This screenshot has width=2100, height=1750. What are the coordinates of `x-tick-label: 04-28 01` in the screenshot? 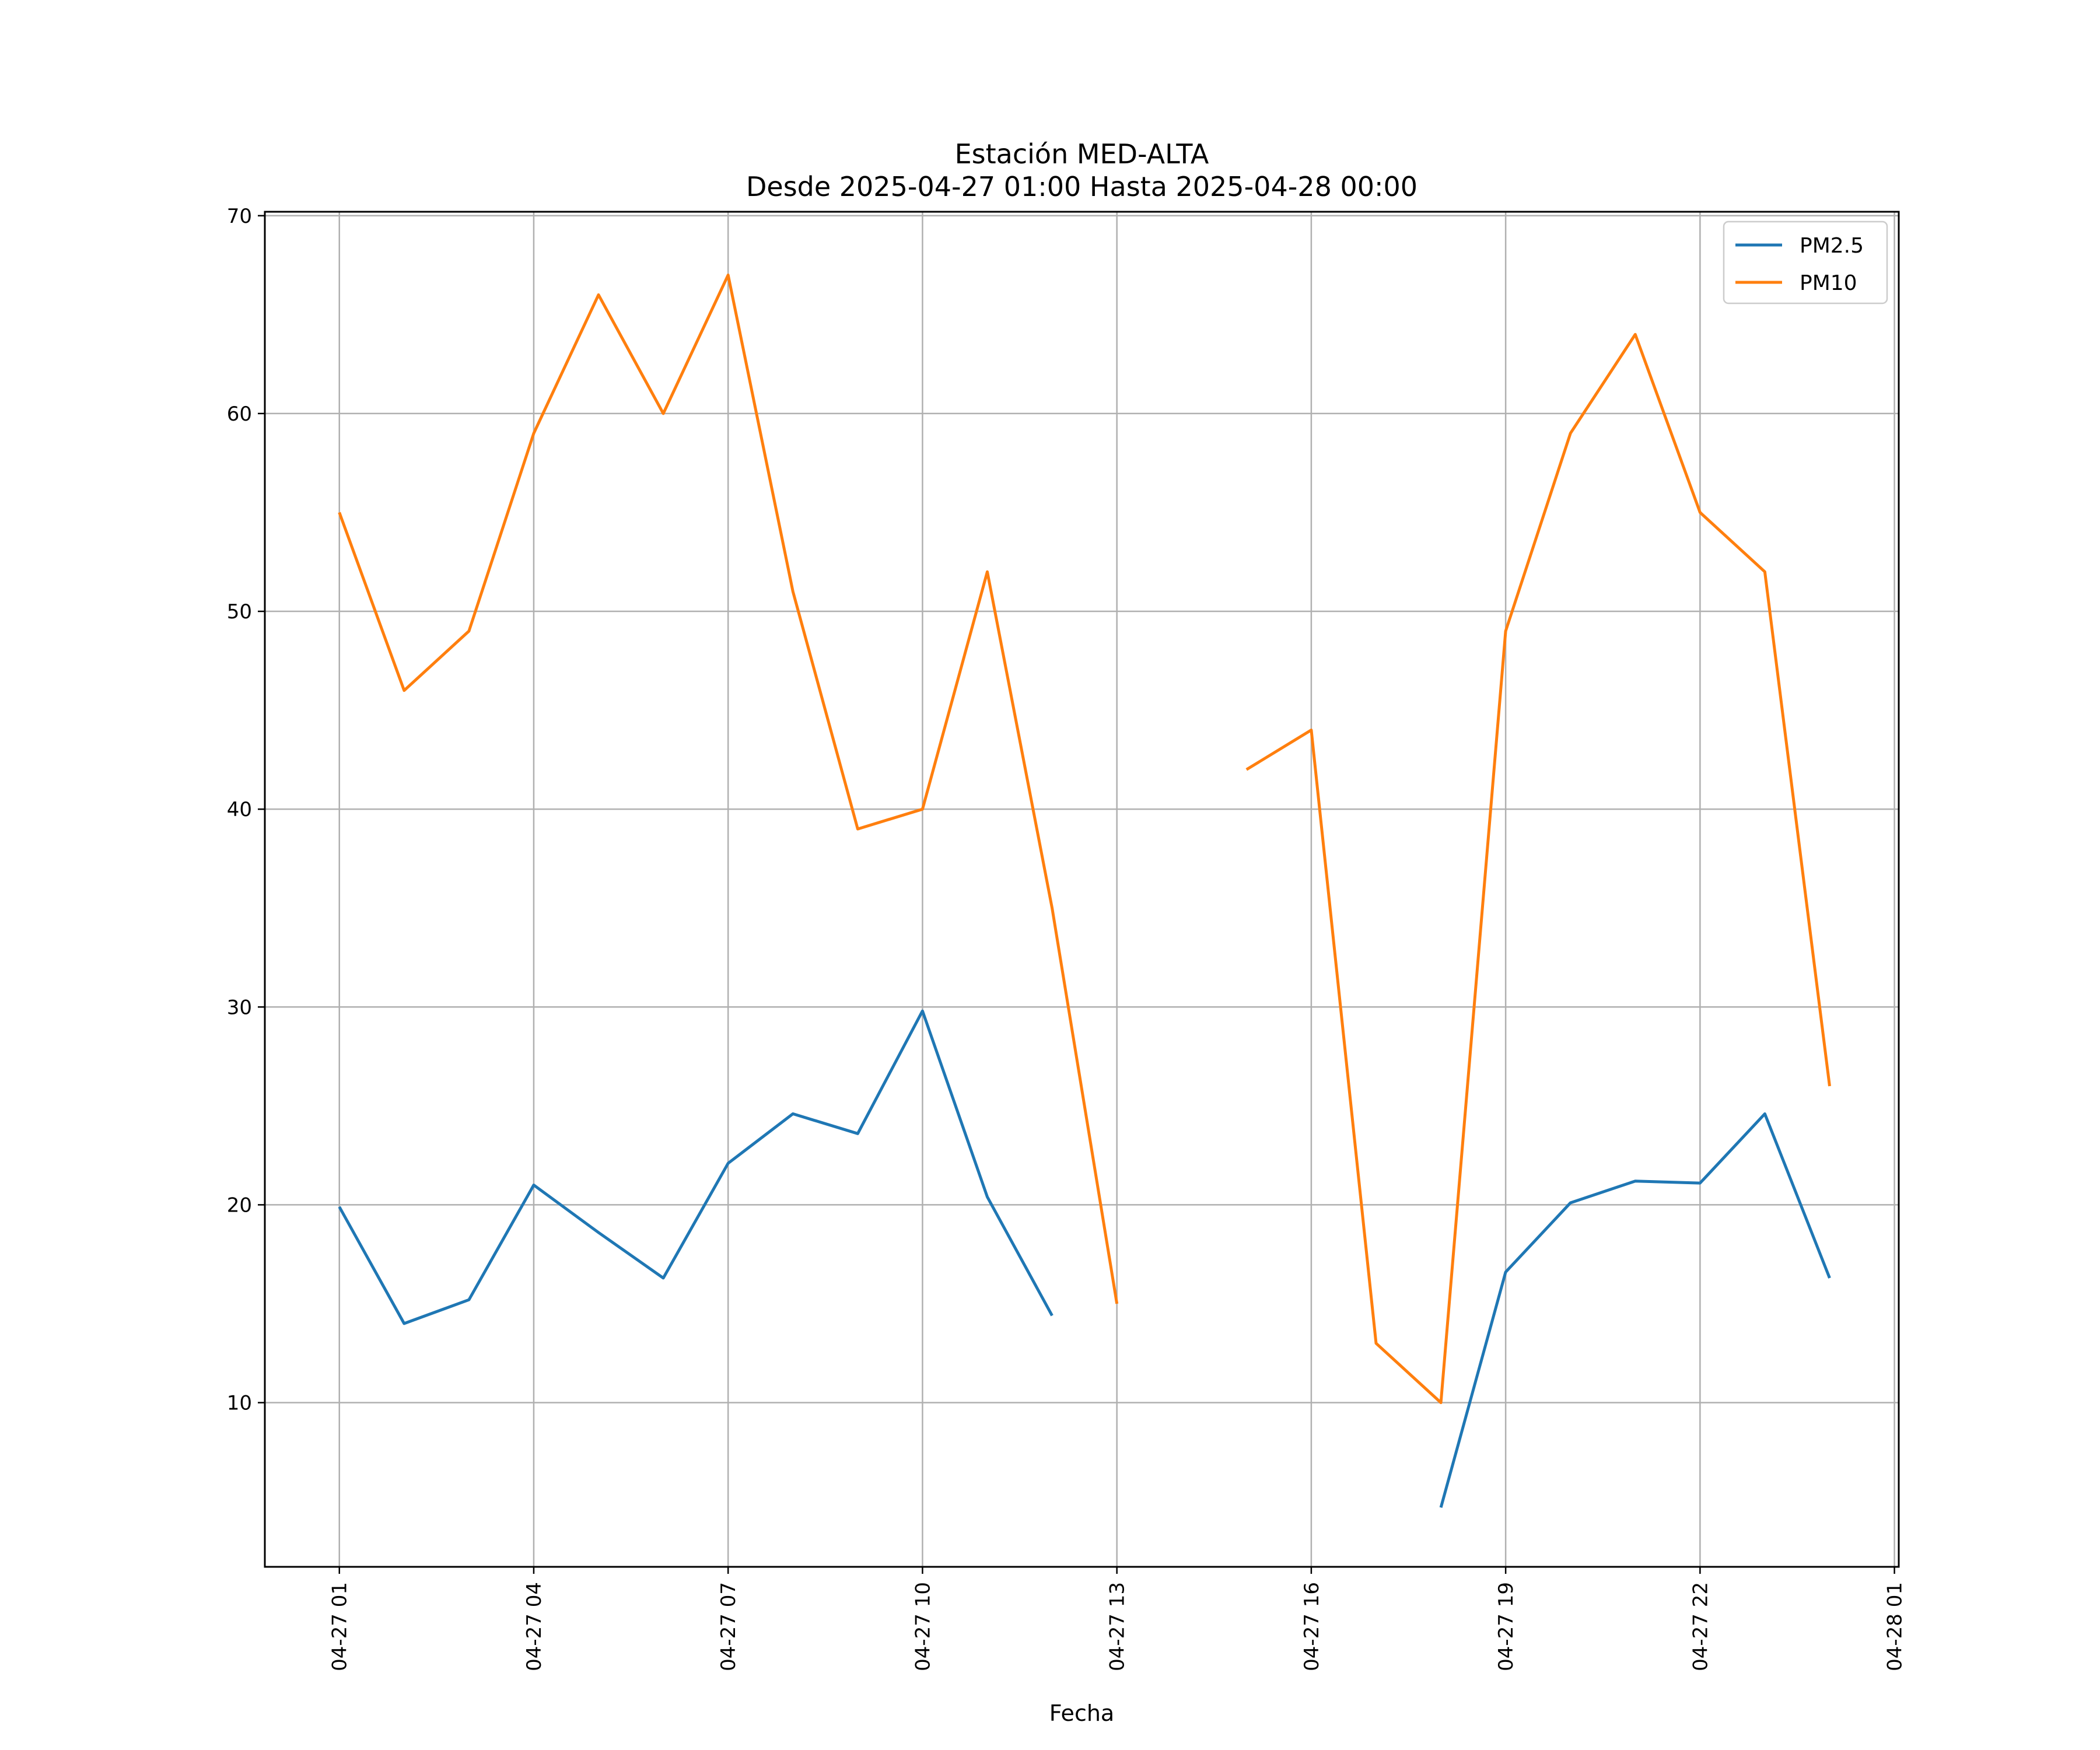 It's located at (1895, 1626).